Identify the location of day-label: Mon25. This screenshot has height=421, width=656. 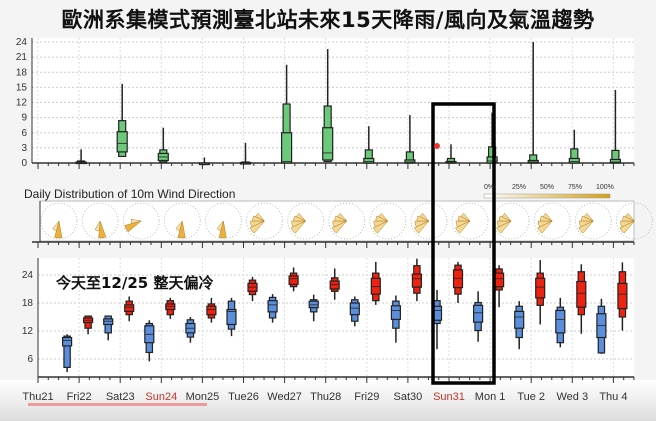
(203, 397).